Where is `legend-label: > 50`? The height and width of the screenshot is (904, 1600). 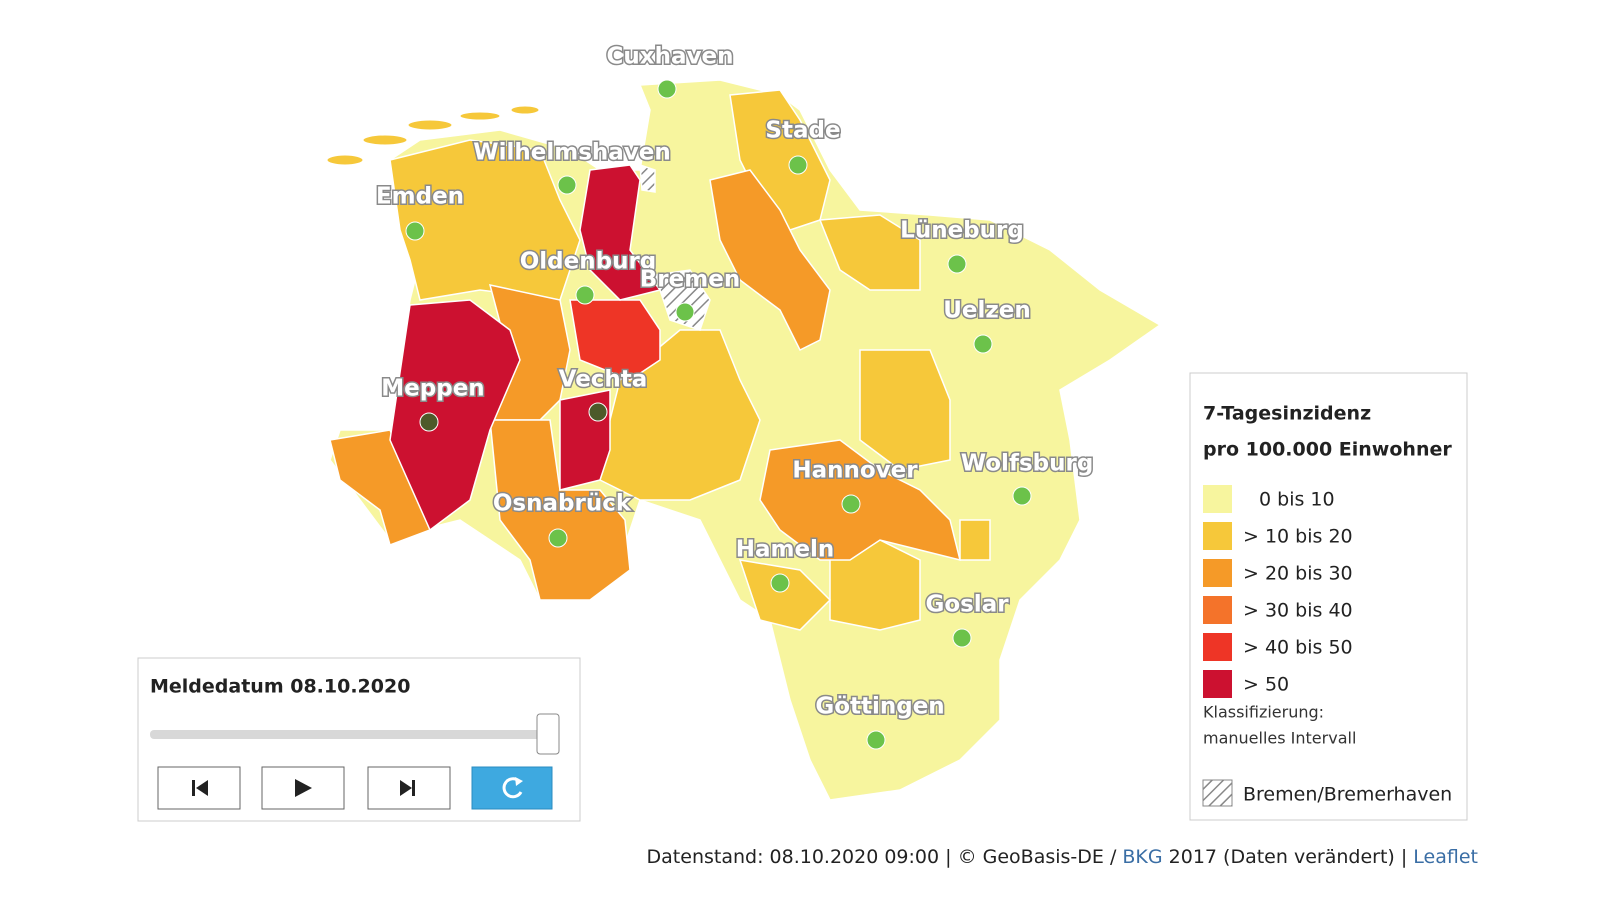
legend-label: > 50 is located at coordinates (1266, 685).